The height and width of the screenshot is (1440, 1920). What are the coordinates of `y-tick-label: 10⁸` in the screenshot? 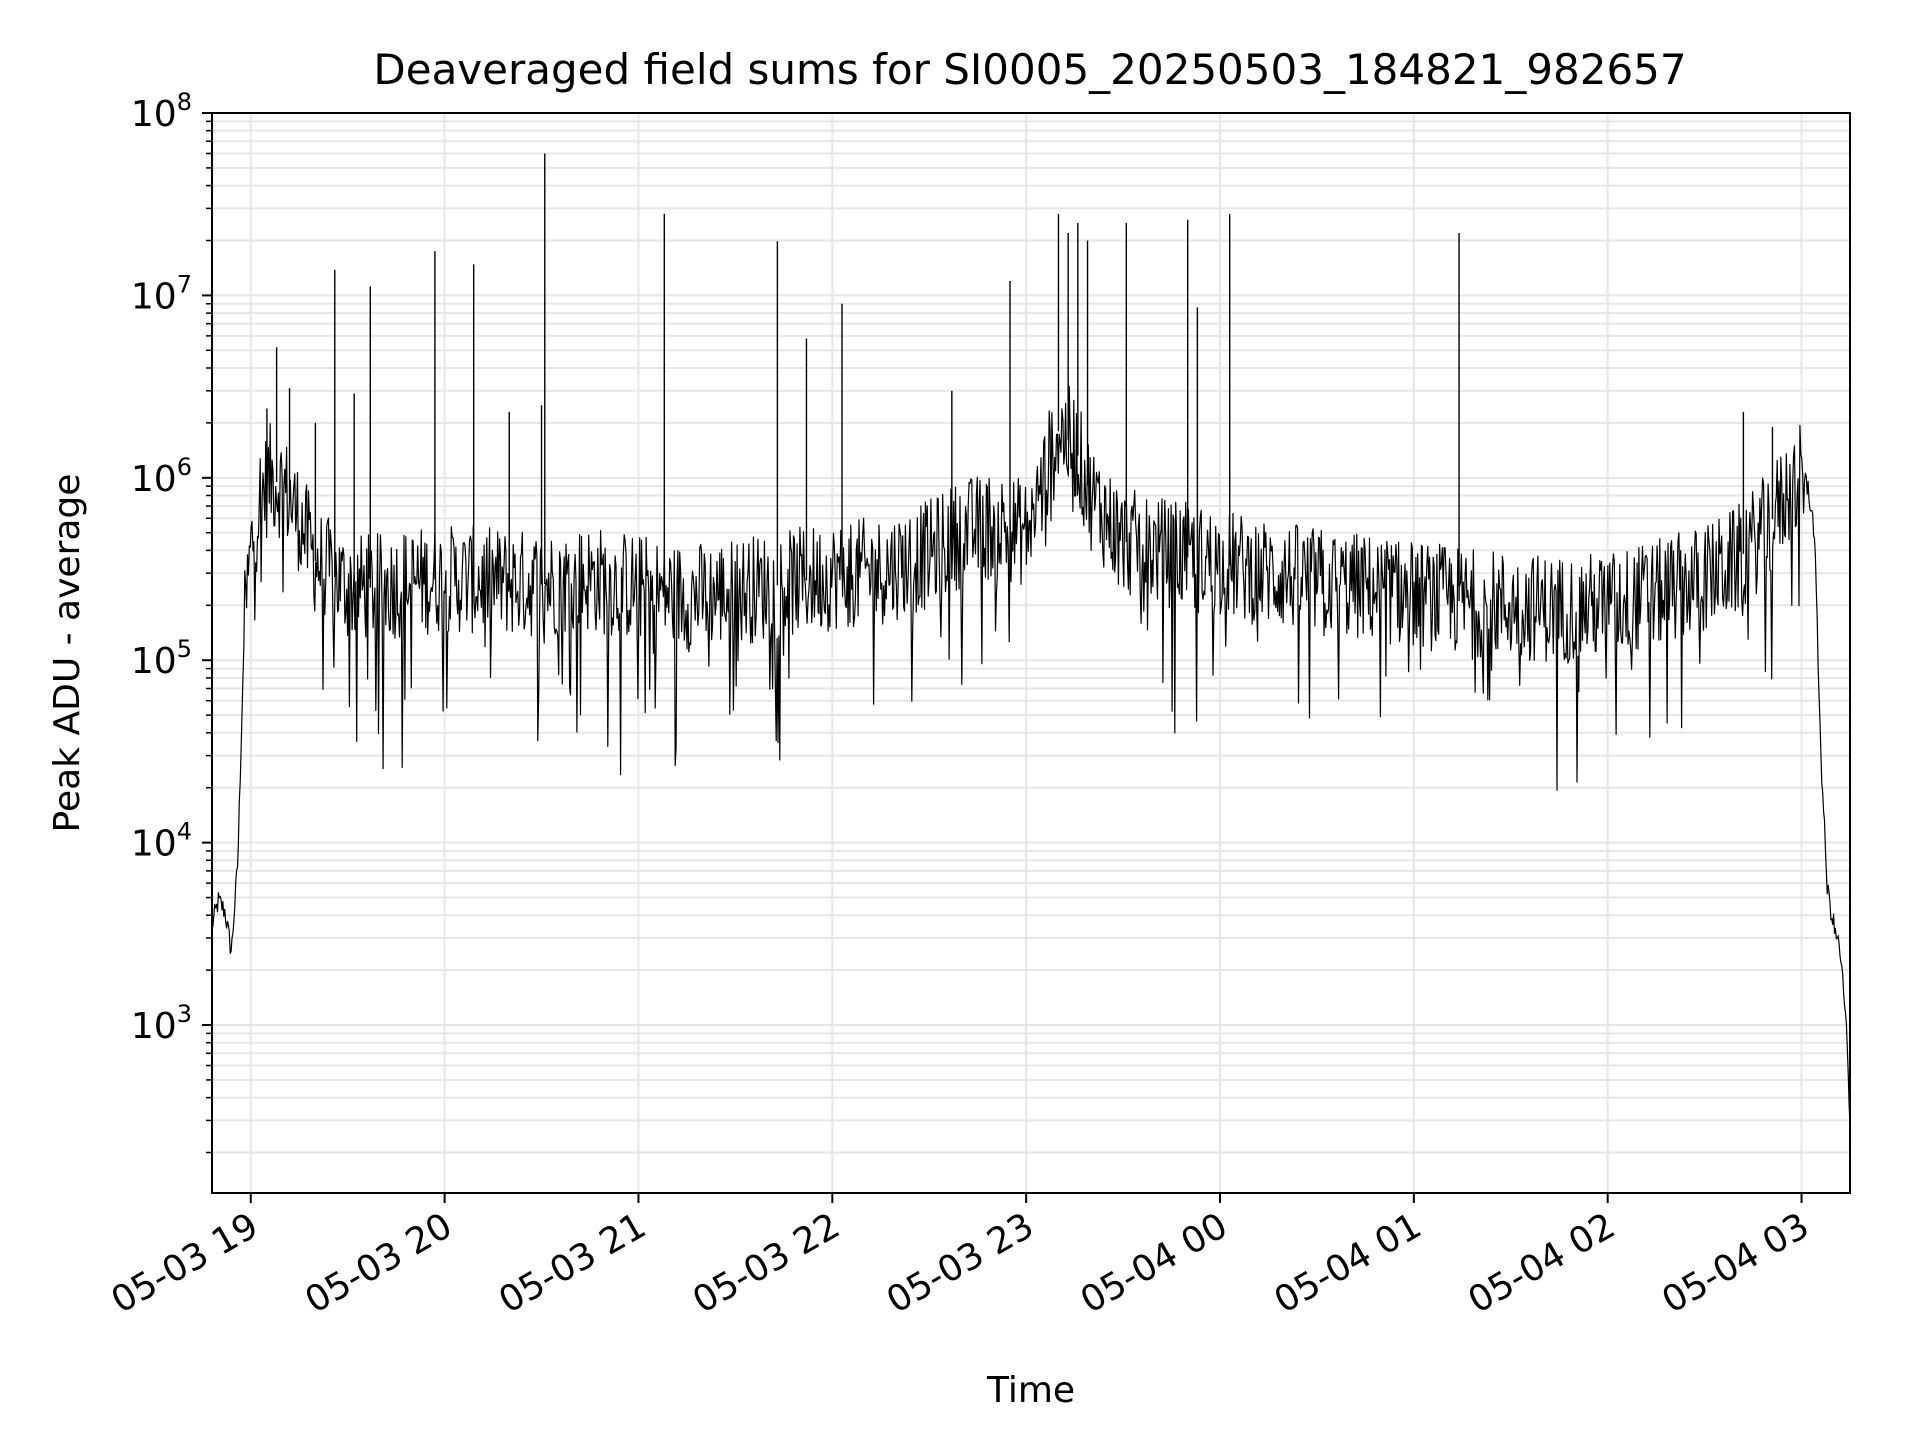 It's located at (161, 111).